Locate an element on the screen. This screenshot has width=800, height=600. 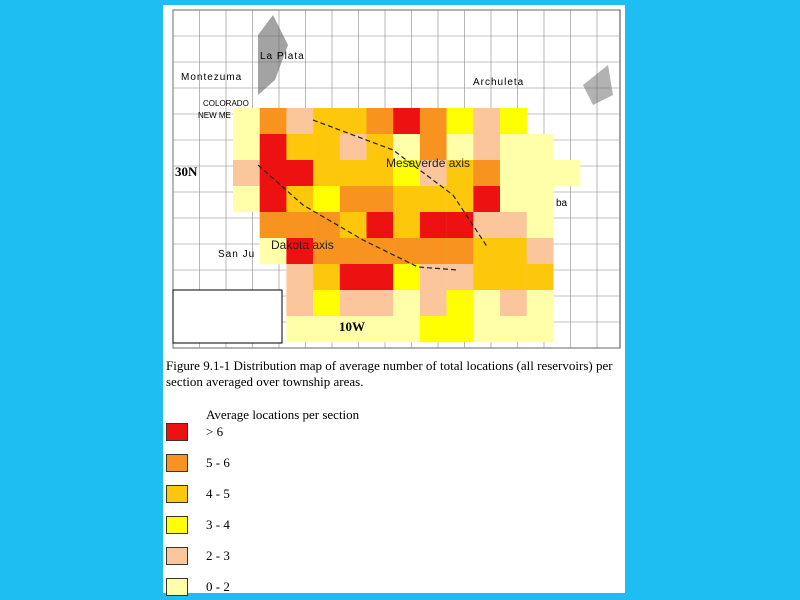
reservoir is located at coordinates (598, 85).